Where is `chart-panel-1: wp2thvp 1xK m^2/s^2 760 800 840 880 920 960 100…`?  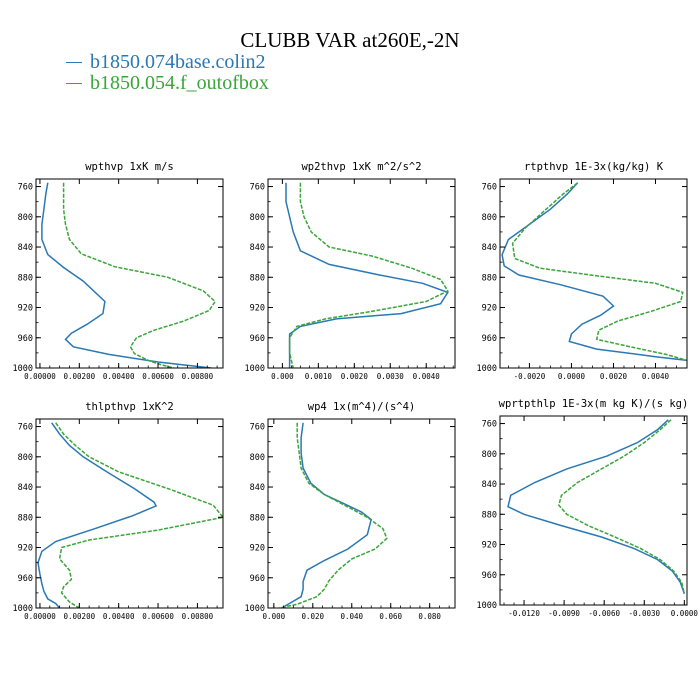 chart-panel-1: wp2thvp 1xK m^2/s^2 760 800 840 880 920 960 100… is located at coordinates (350, 271).